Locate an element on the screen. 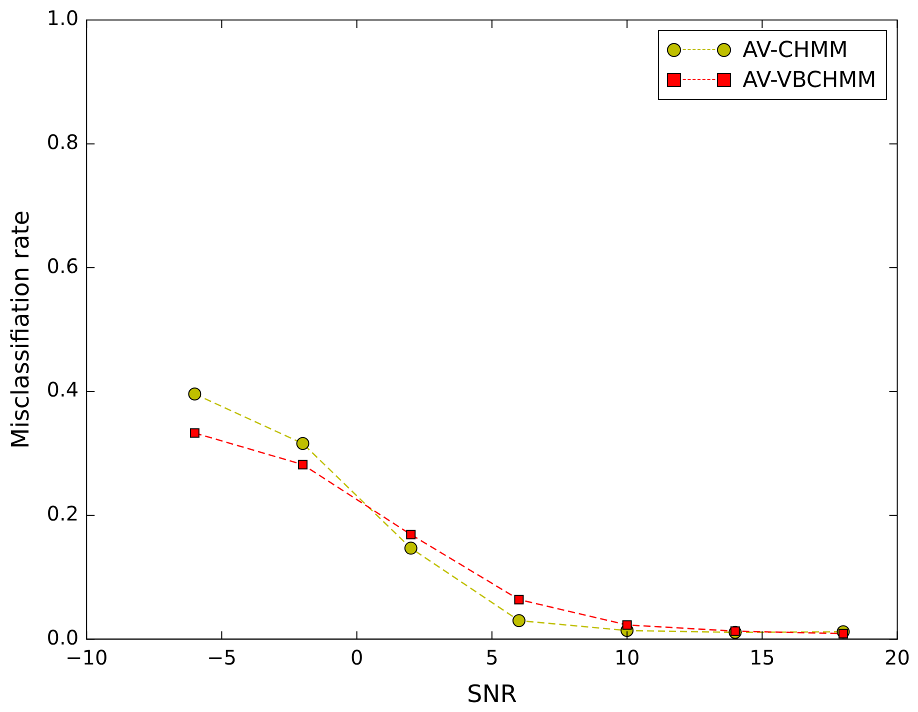 The width and height of the screenshot is (918, 712). x-tick-label: 15 is located at coordinates (762, 657).